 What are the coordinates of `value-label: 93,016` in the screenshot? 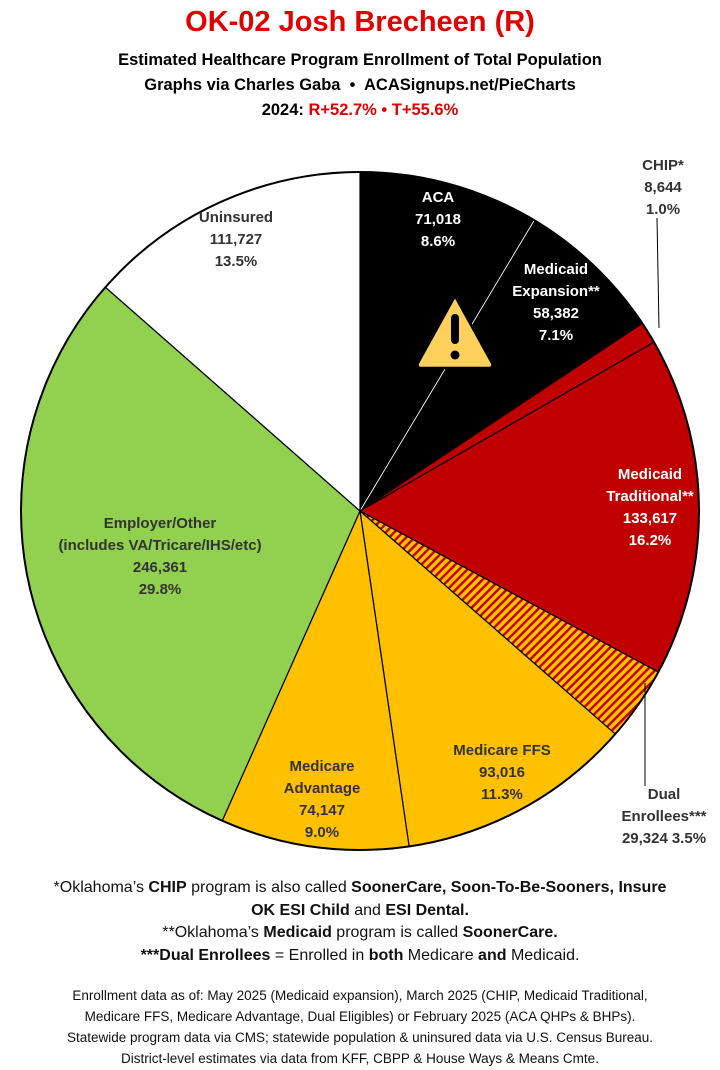 It's located at (502, 772).